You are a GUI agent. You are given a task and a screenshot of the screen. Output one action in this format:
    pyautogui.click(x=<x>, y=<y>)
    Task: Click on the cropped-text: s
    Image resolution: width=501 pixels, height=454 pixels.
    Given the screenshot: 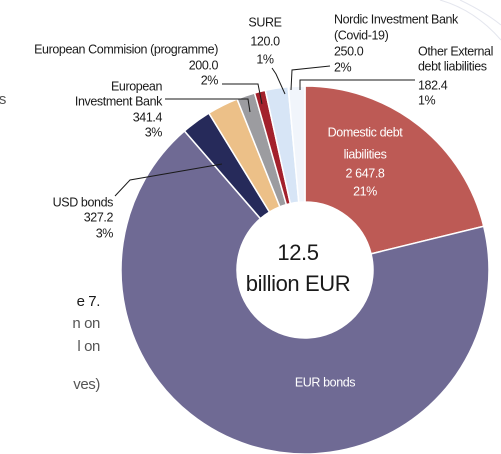 What is the action you would take?
    pyautogui.click(x=3, y=99)
    